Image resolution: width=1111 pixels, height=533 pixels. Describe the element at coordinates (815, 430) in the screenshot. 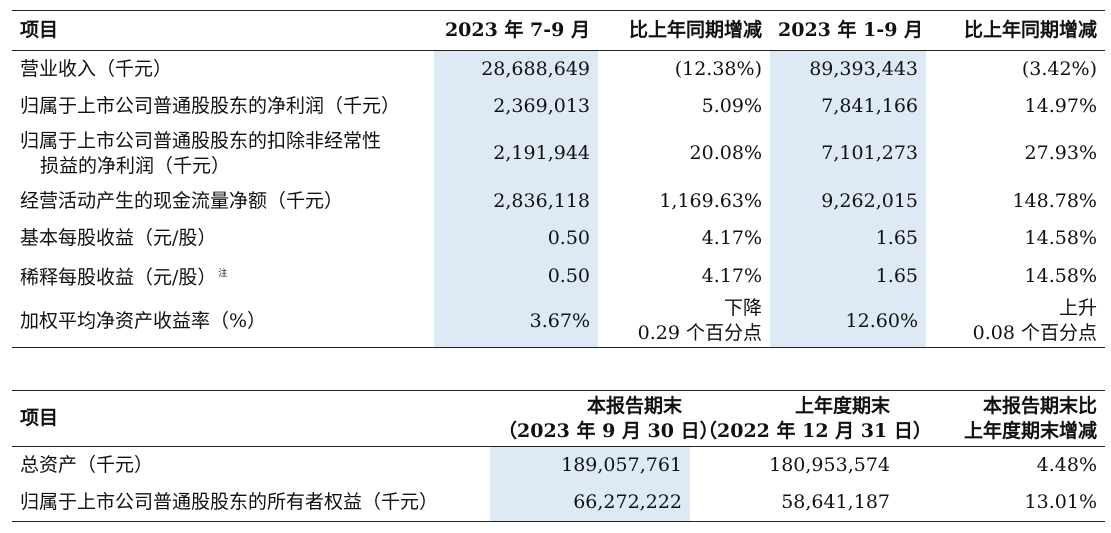

I see `header-prior-line2: （2022 年 12 月 31 日）` at that location.